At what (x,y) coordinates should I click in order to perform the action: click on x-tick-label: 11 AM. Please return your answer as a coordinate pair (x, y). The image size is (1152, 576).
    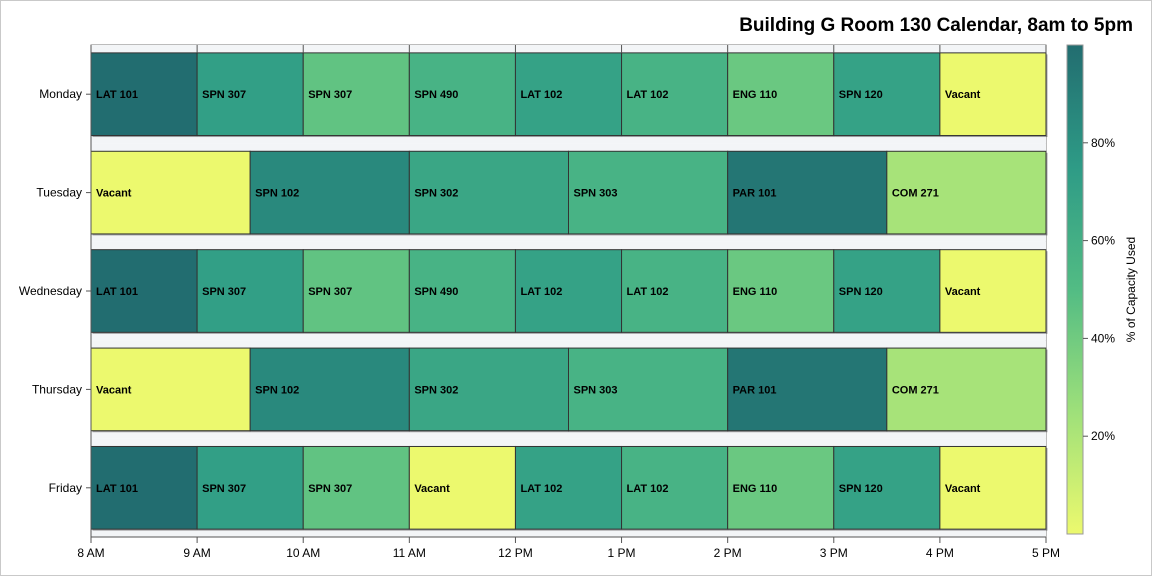
    Looking at the image, I should click on (409, 553).